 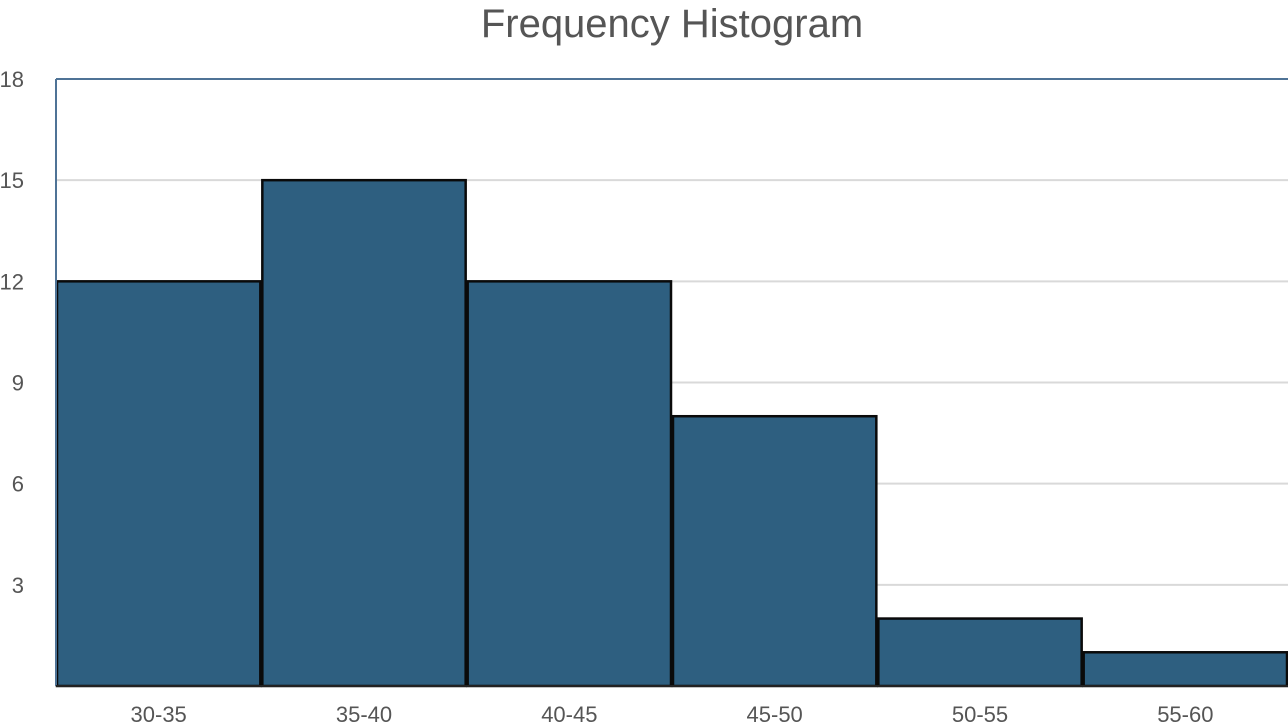 I want to click on chart-title: Frequency Histogram, so click(x=672, y=24).